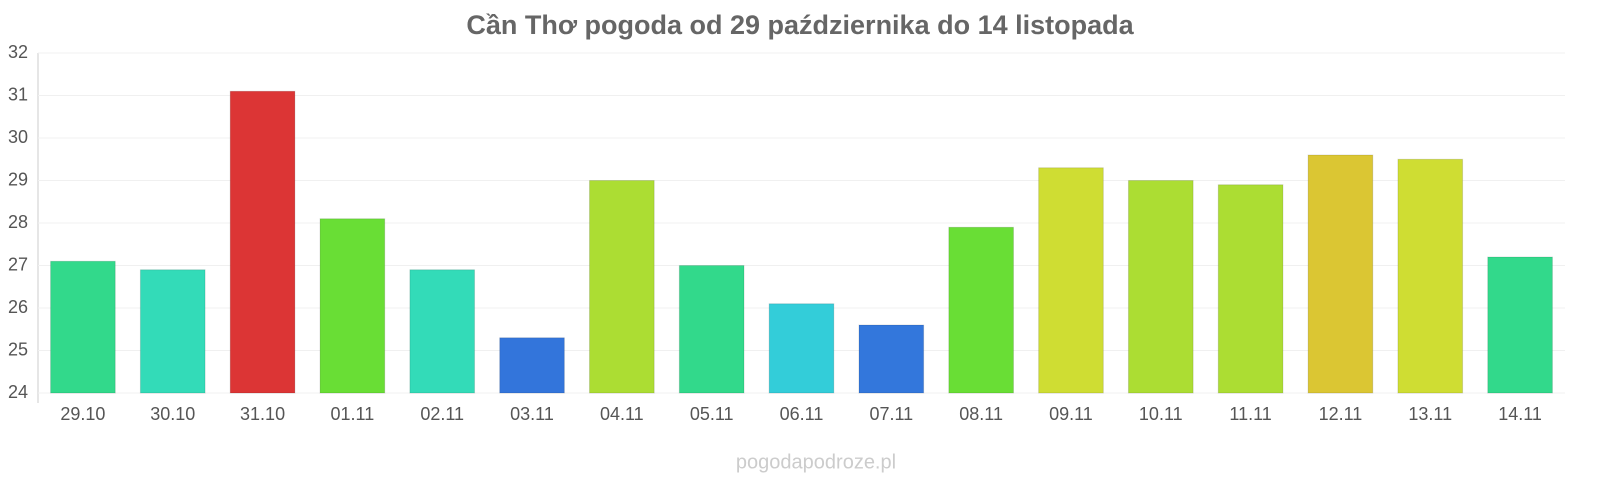  I want to click on x-tick-label: 05.11, so click(712, 414).